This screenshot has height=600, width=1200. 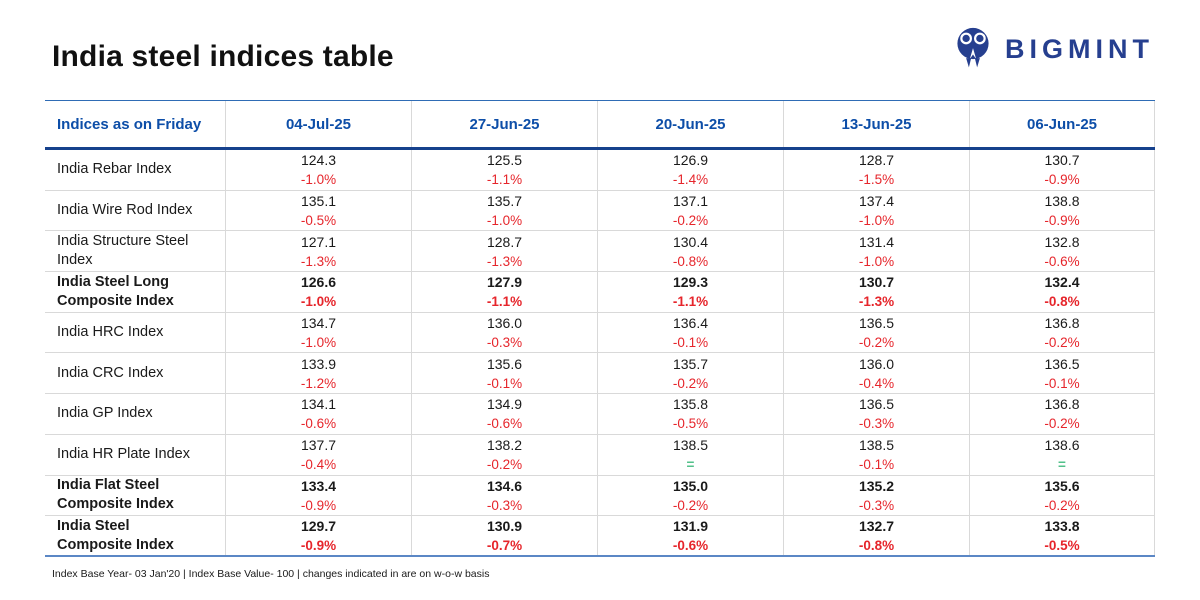 What do you see at coordinates (690, 465) in the screenshot?
I see `wow-change: =` at bounding box center [690, 465].